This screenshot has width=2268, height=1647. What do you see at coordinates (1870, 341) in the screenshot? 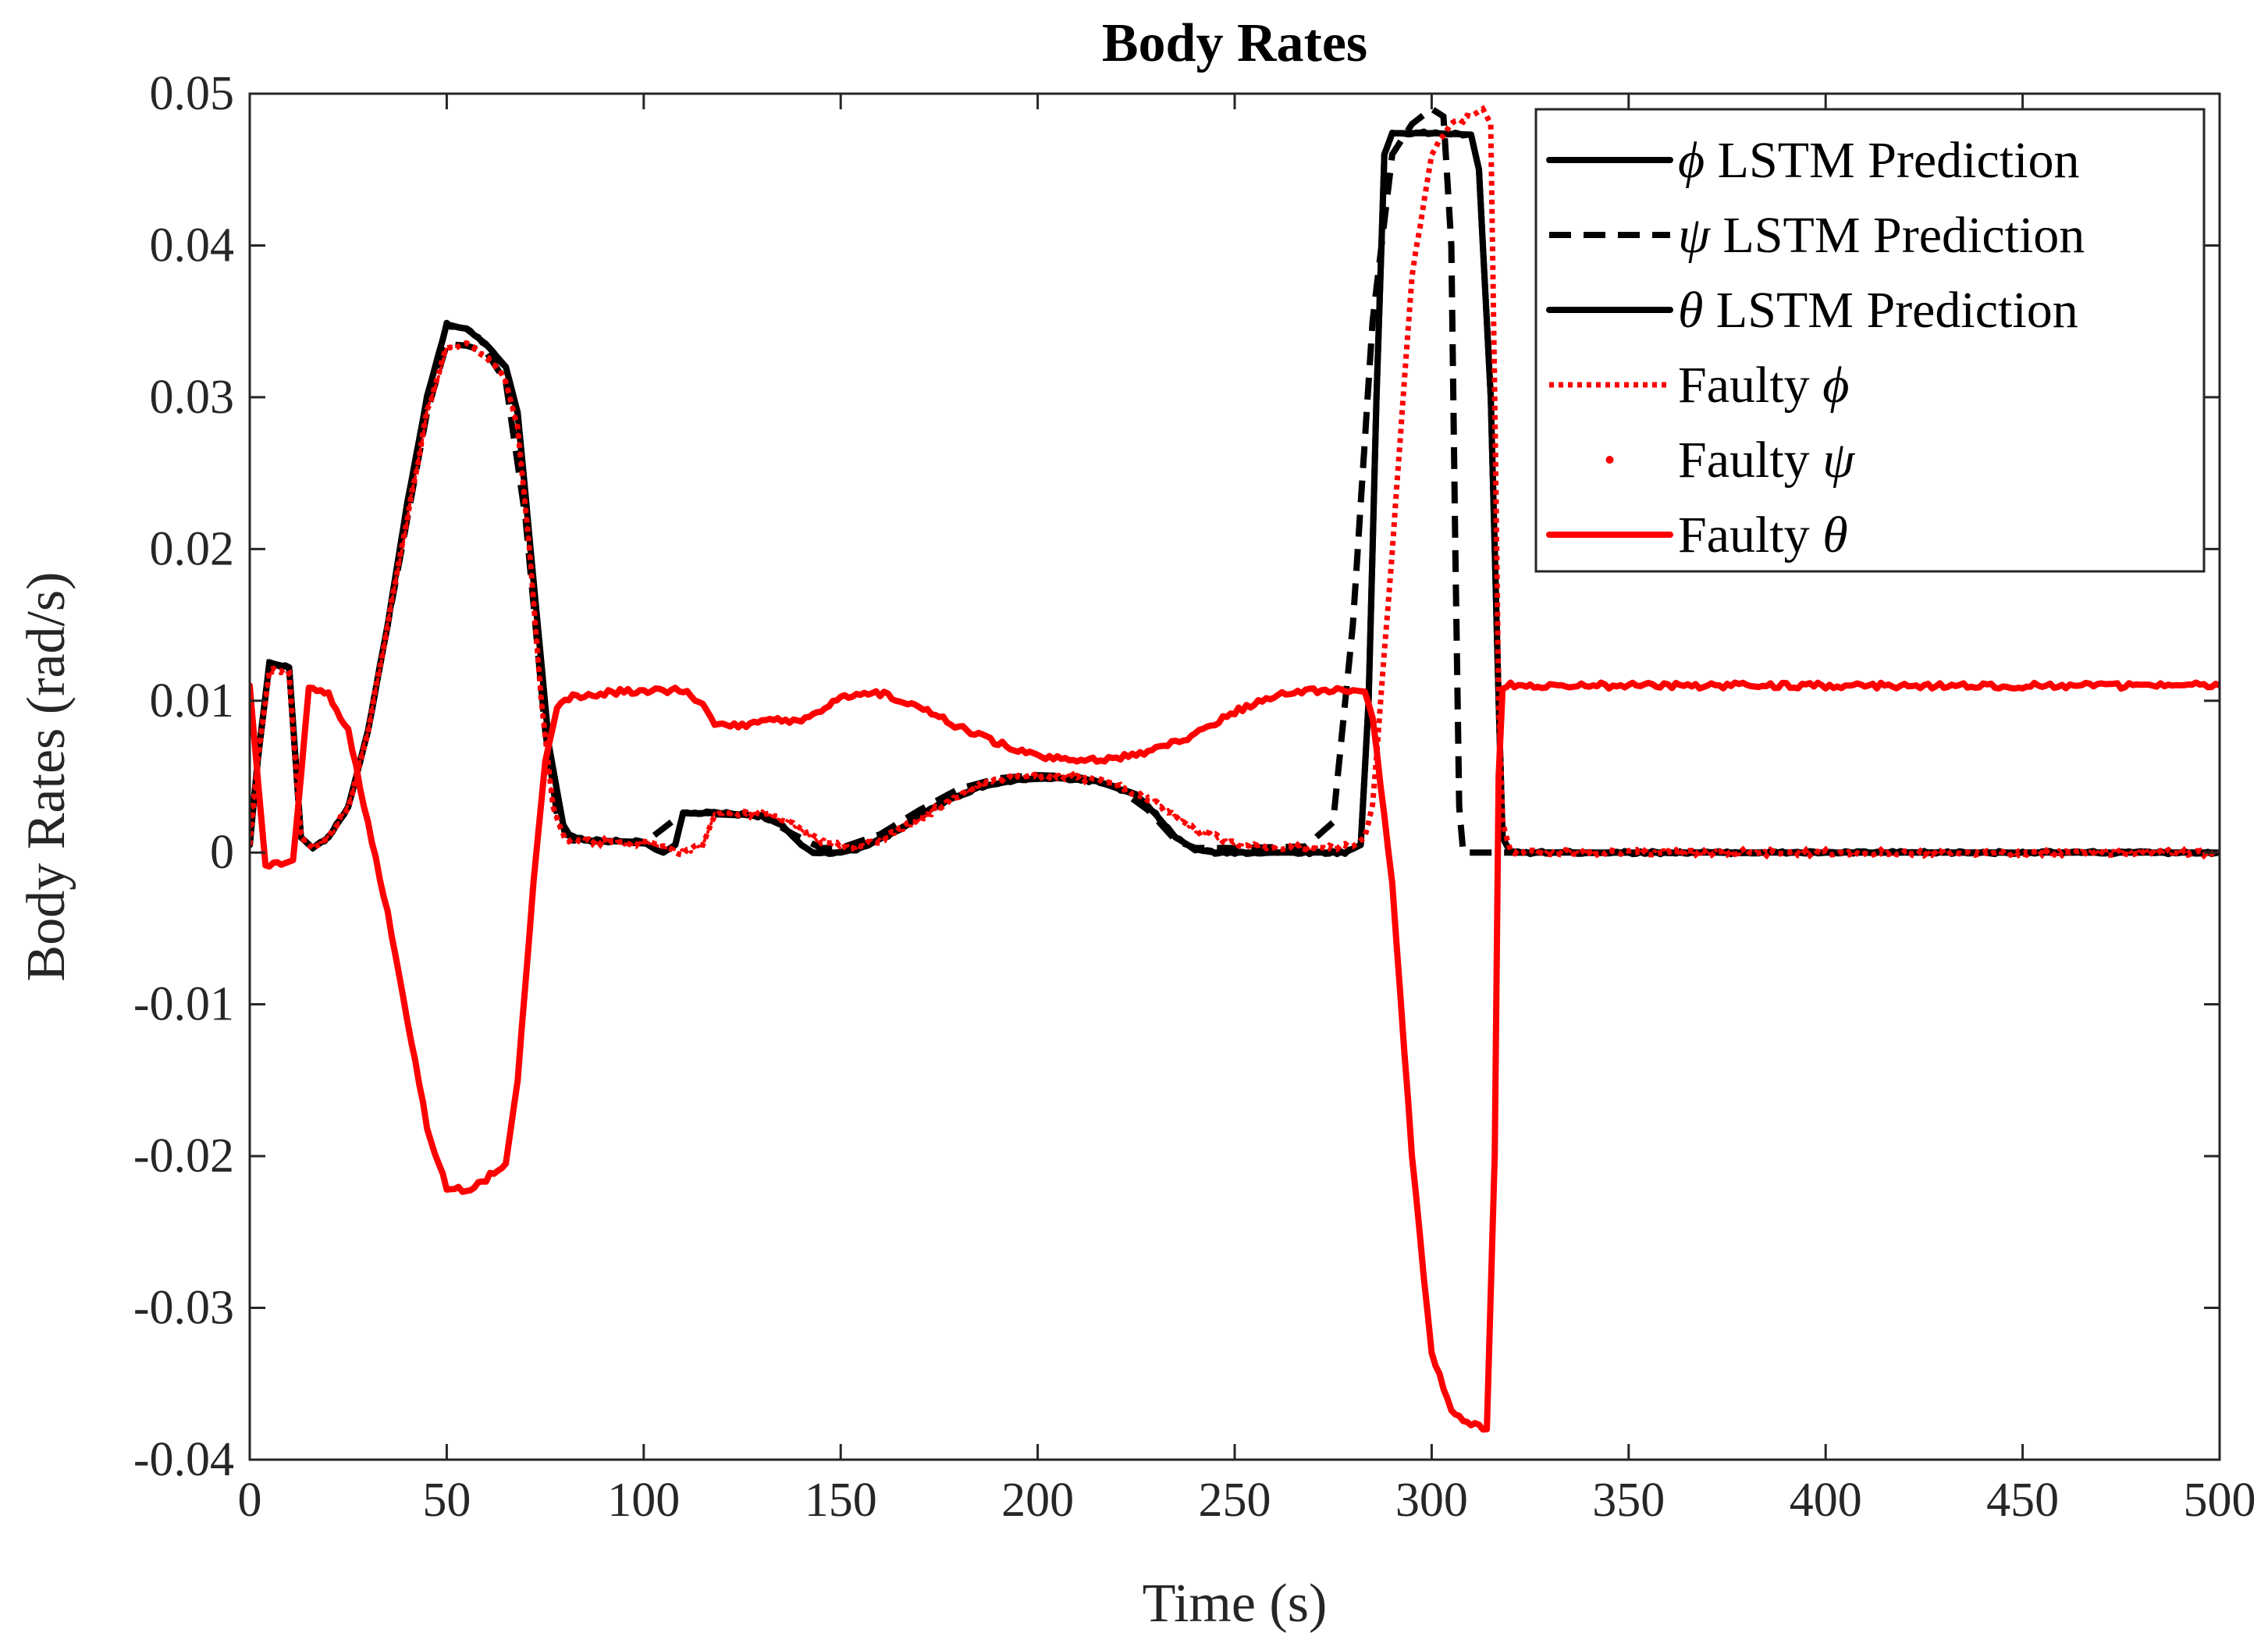
I see `legend-box` at bounding box center [1870, 341].